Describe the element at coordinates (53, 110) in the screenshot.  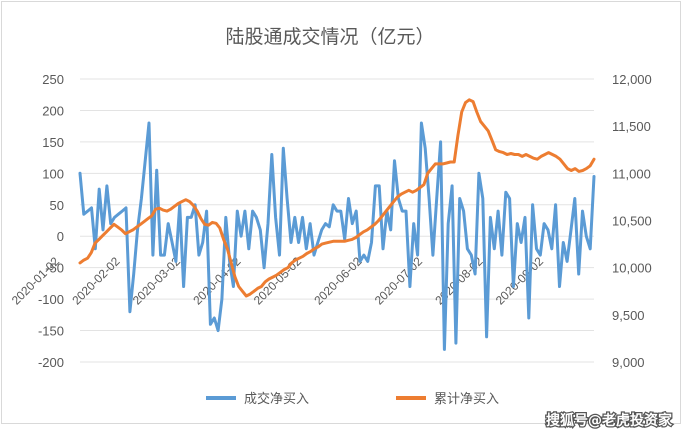
I see `y-left-tick-label: 200` at that location.